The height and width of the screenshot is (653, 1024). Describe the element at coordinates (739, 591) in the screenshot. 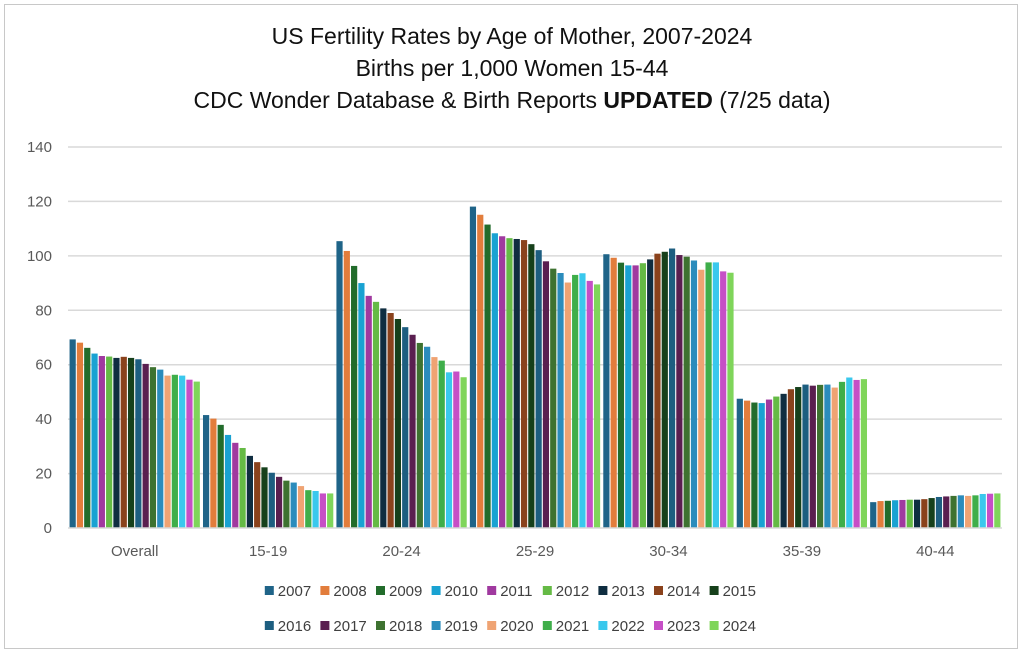

I see `legend-label: 2015` at that location.